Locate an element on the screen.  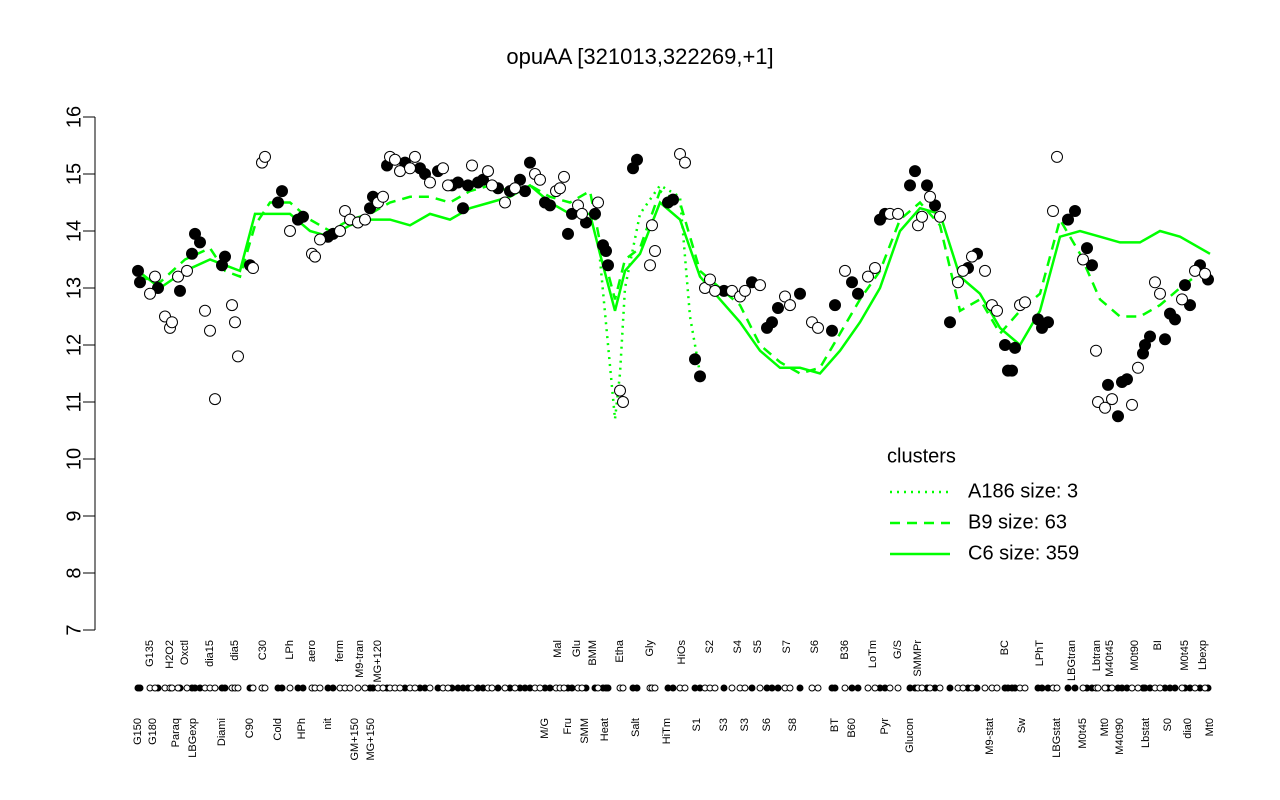
x-tick-label: nit is located at coordinates (328, 724).